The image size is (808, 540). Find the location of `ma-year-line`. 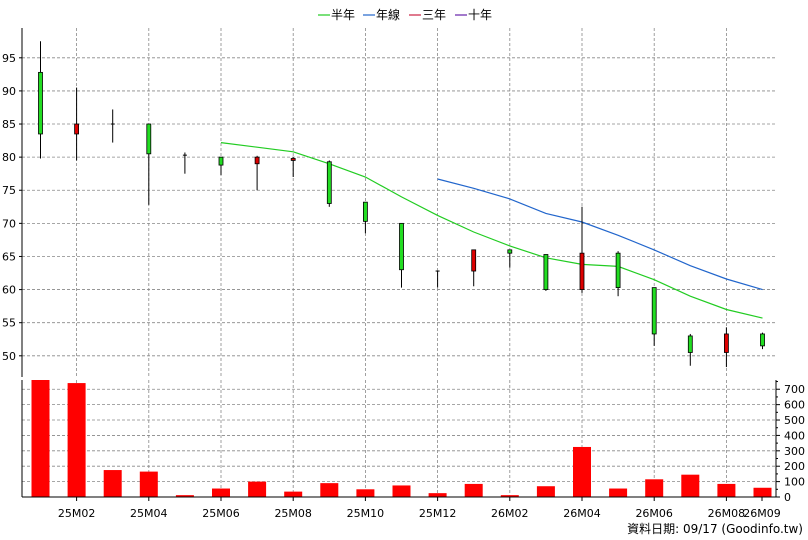

ma-year-line is located at coordinates (600, 234).